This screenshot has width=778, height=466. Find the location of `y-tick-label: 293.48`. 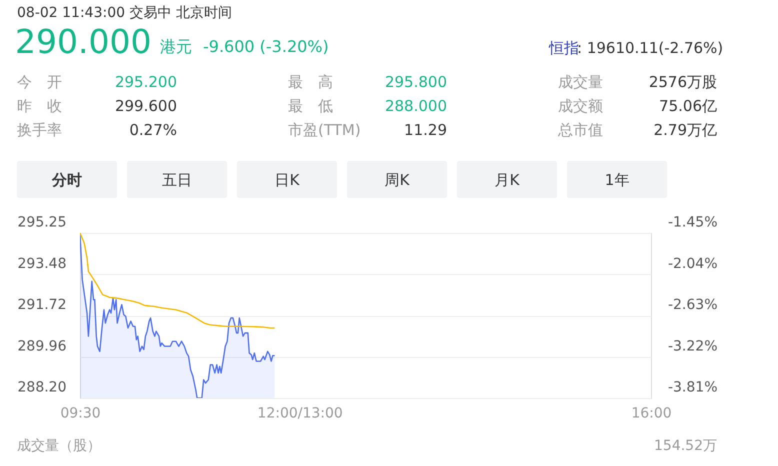

y-tick-label: 293.48 is located at coordinates (42, 264).